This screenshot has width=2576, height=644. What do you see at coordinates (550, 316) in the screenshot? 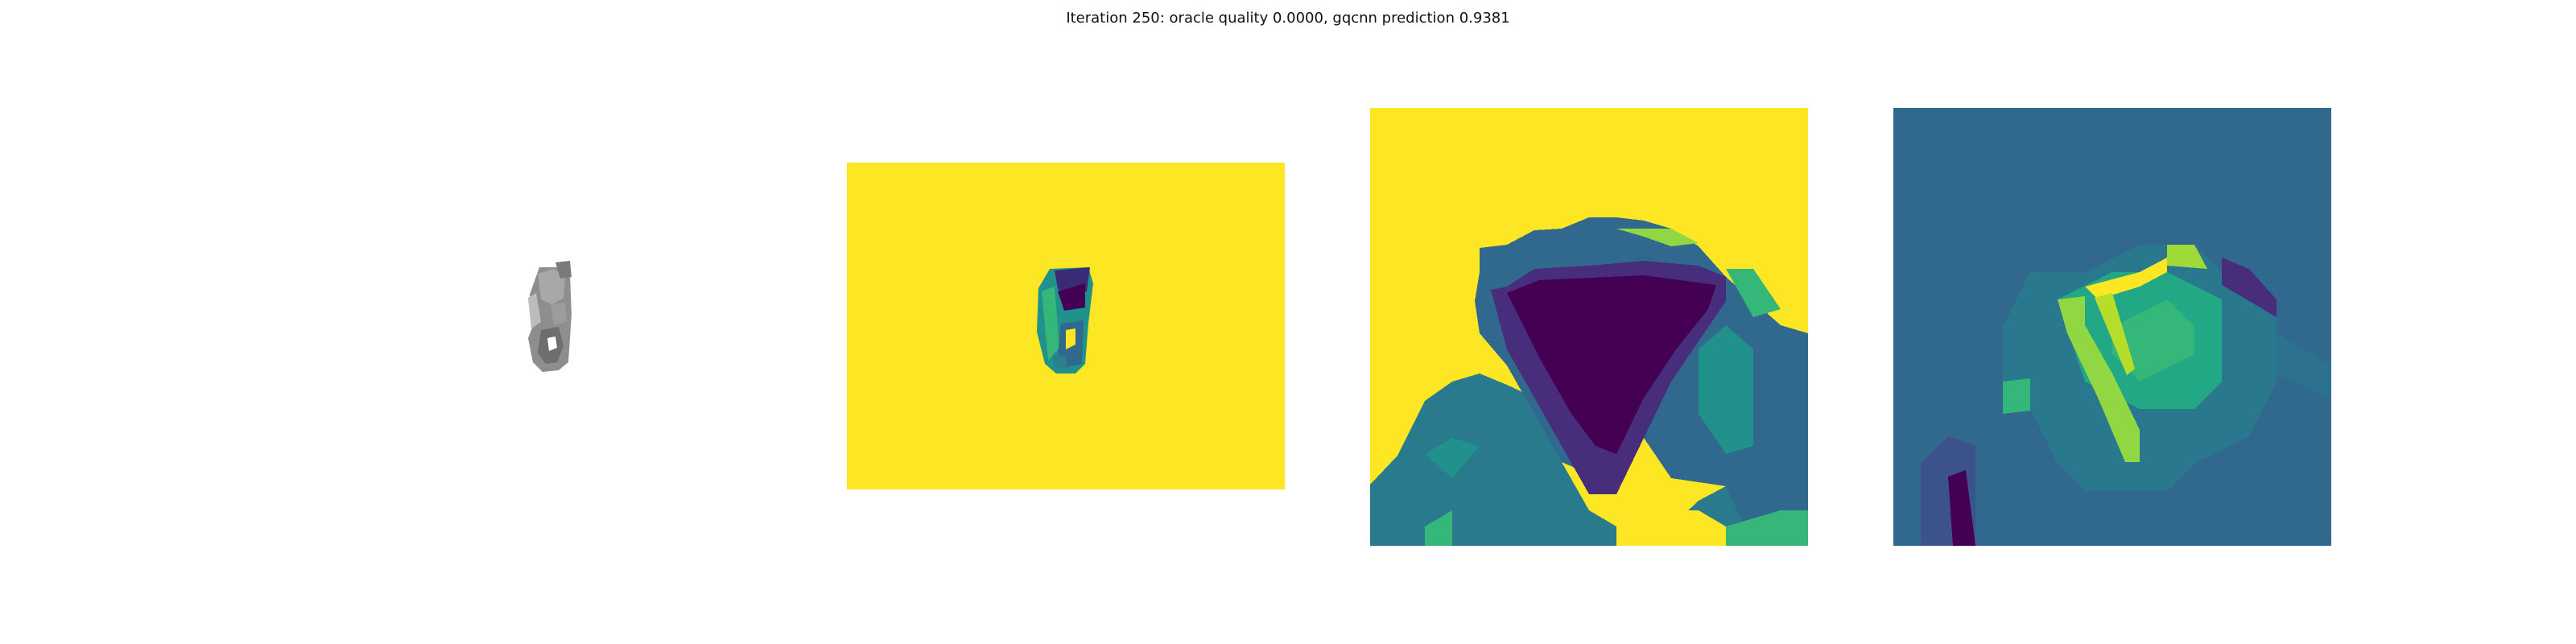
I see `object-shape` at bounding box center [550, 316].